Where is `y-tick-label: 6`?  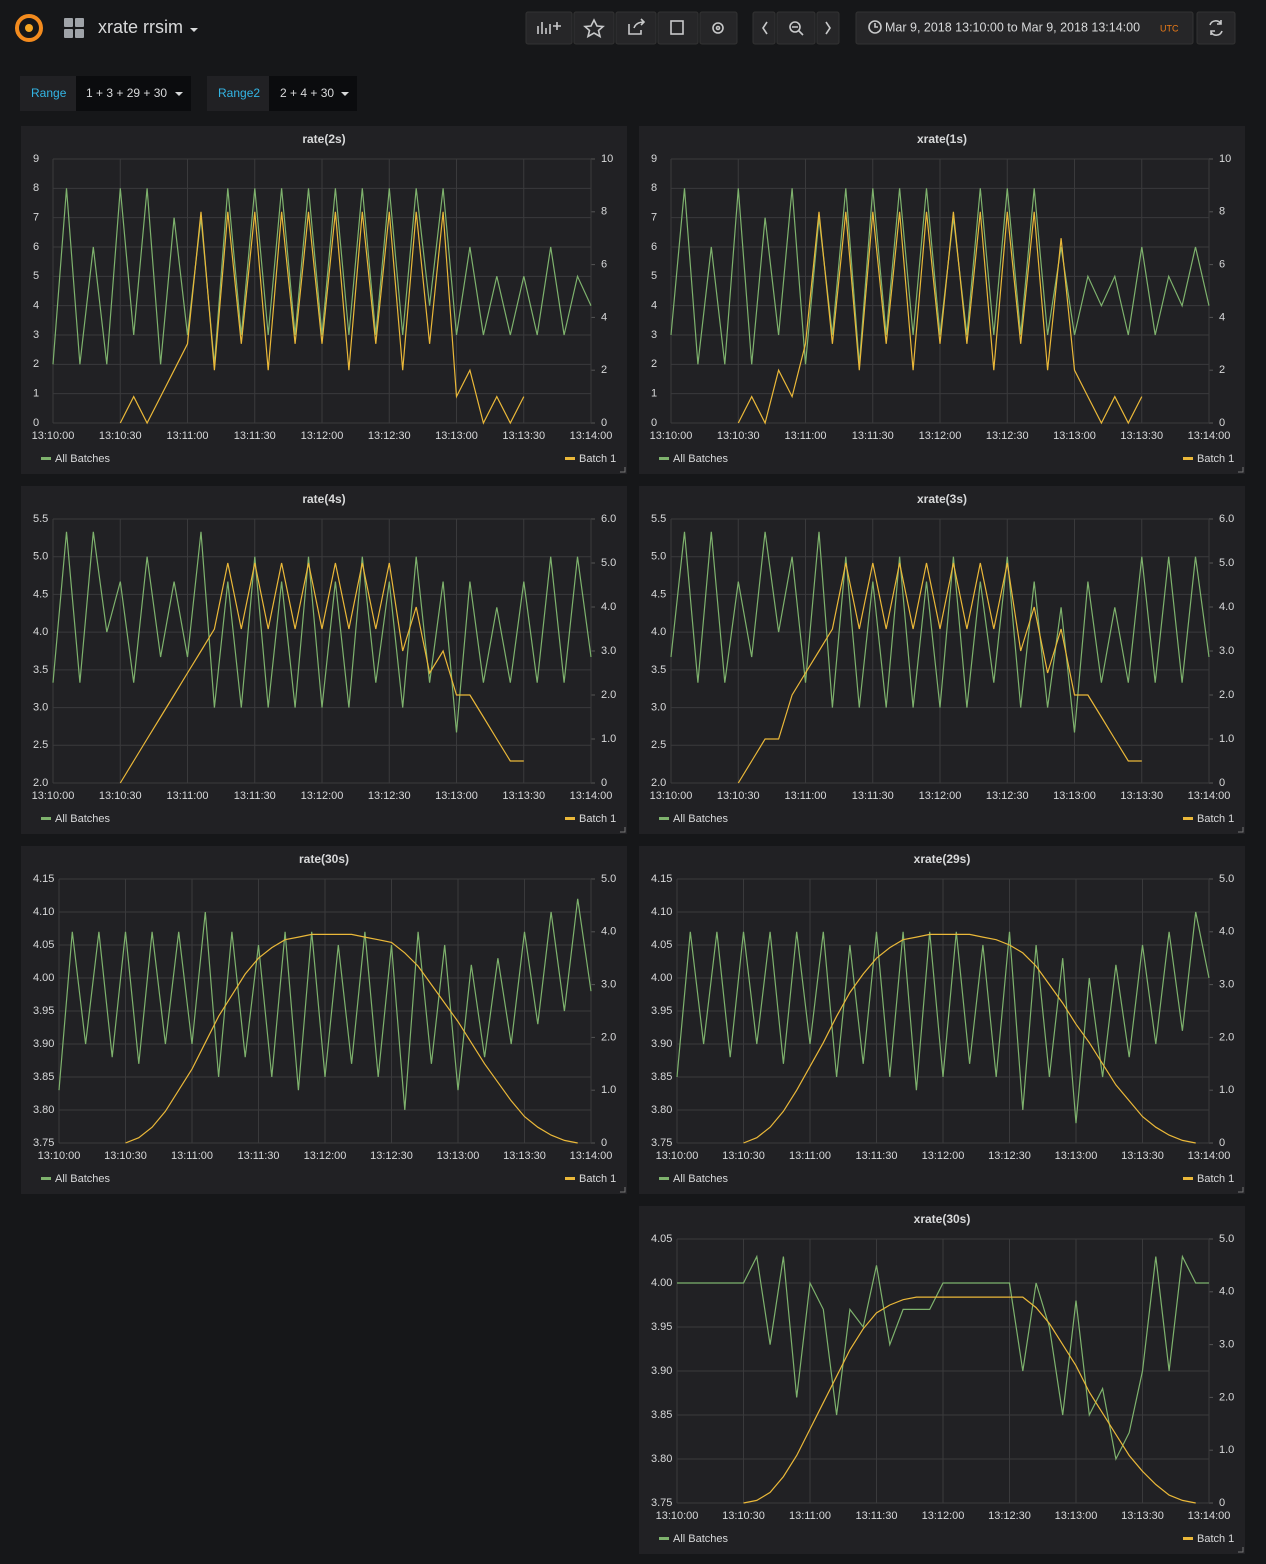
y-tick-label: 6 is located at coordinates (36, 247).